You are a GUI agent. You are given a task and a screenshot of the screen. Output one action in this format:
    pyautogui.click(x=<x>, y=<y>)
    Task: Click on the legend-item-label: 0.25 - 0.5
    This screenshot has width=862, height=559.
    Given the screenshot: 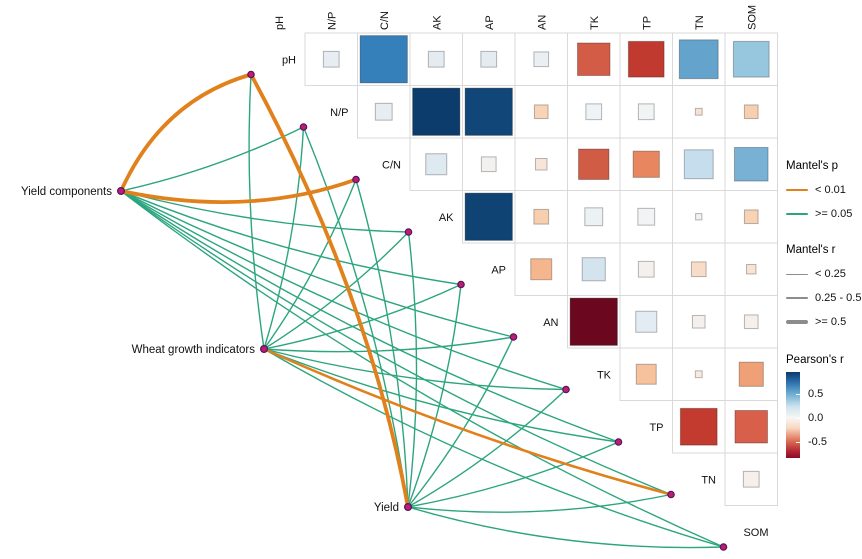 What is the action you would take?
    pyautogui.click(x=838, y=298)
    